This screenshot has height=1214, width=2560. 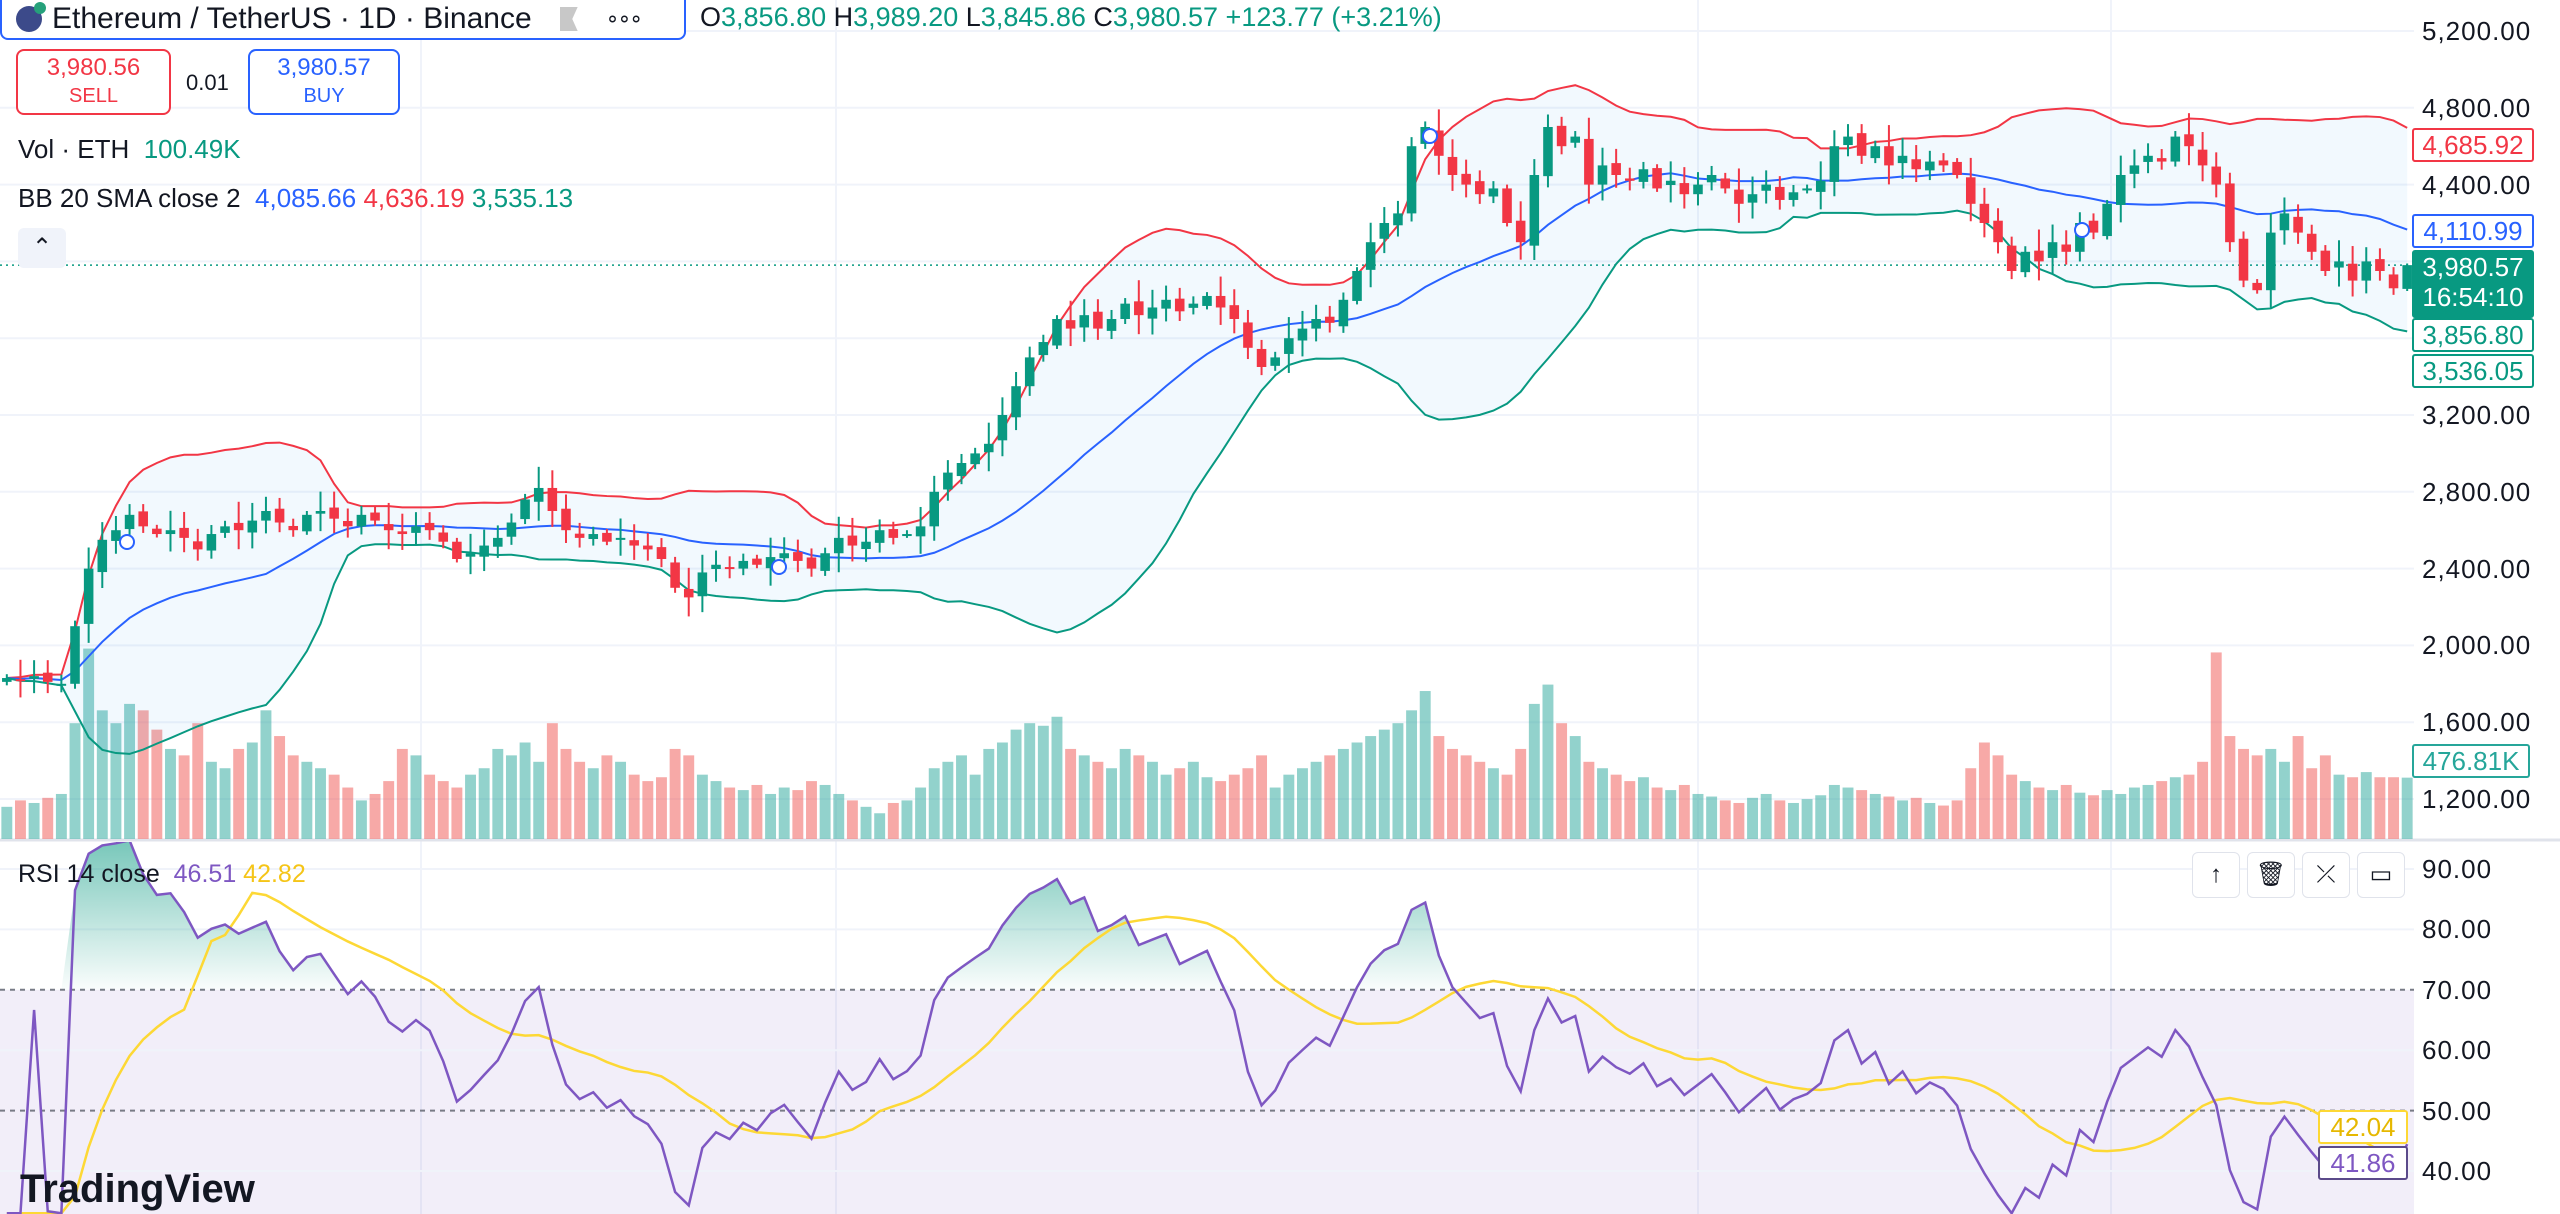 What do you see at coordinates (1207, 916) in the screenshot?
I see `rsi-overbought-fill` at bounding box center [1207, 916].